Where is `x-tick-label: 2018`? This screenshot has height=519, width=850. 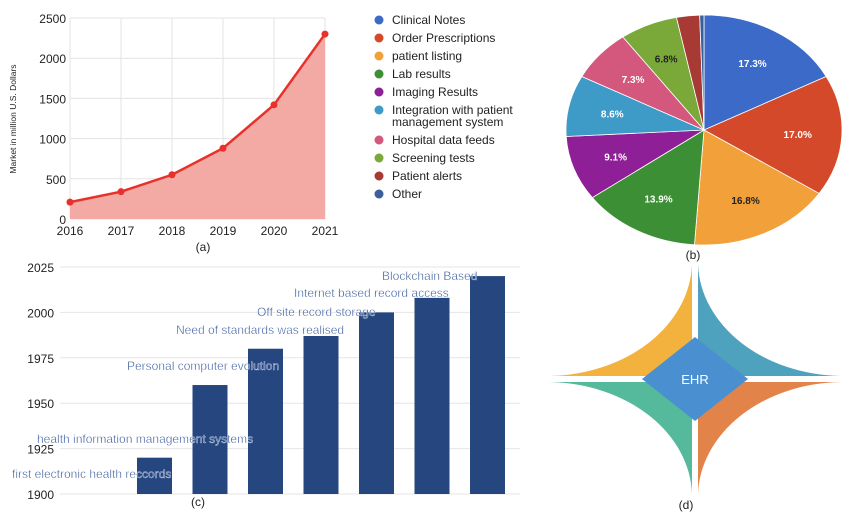
x-tick-label: 2018 is located at coordinates (172, 231).